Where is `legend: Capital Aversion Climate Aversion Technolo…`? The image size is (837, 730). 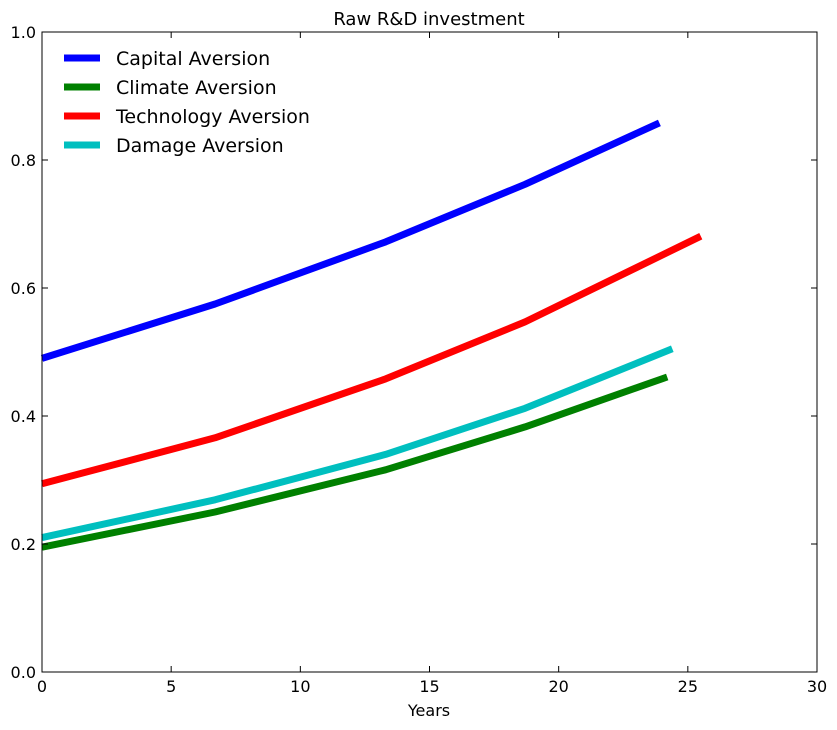
legend: Capital Aversion Climate Aversion Technolo… is located at coordinates (187, 102).